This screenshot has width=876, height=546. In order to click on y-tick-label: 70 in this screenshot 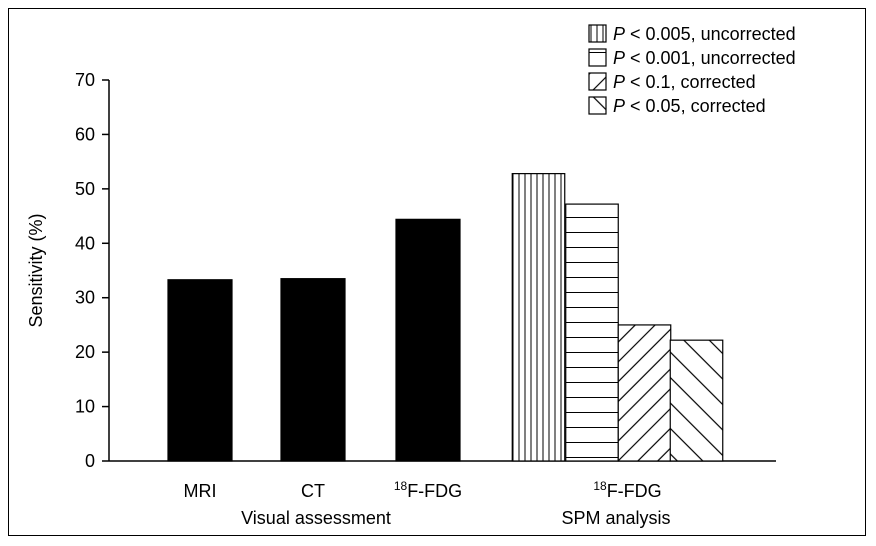, I will do `click(85, 80)`.